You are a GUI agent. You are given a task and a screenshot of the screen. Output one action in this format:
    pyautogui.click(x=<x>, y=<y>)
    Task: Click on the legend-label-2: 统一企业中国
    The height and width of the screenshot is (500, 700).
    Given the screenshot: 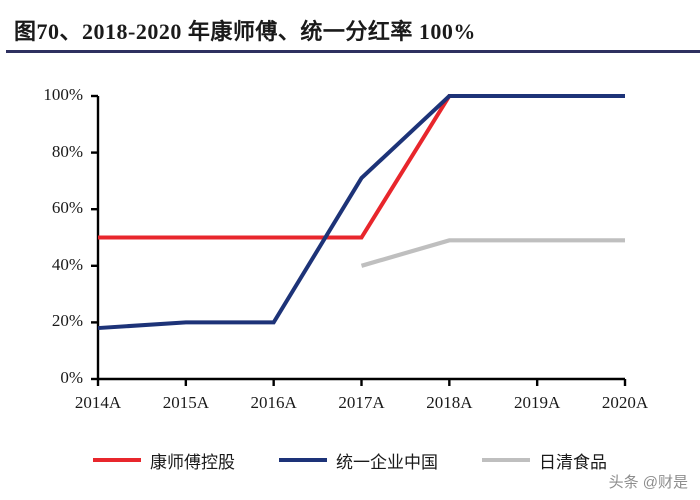 What is the action you would take?
    pyautogui.click(x=387, y=462)
    